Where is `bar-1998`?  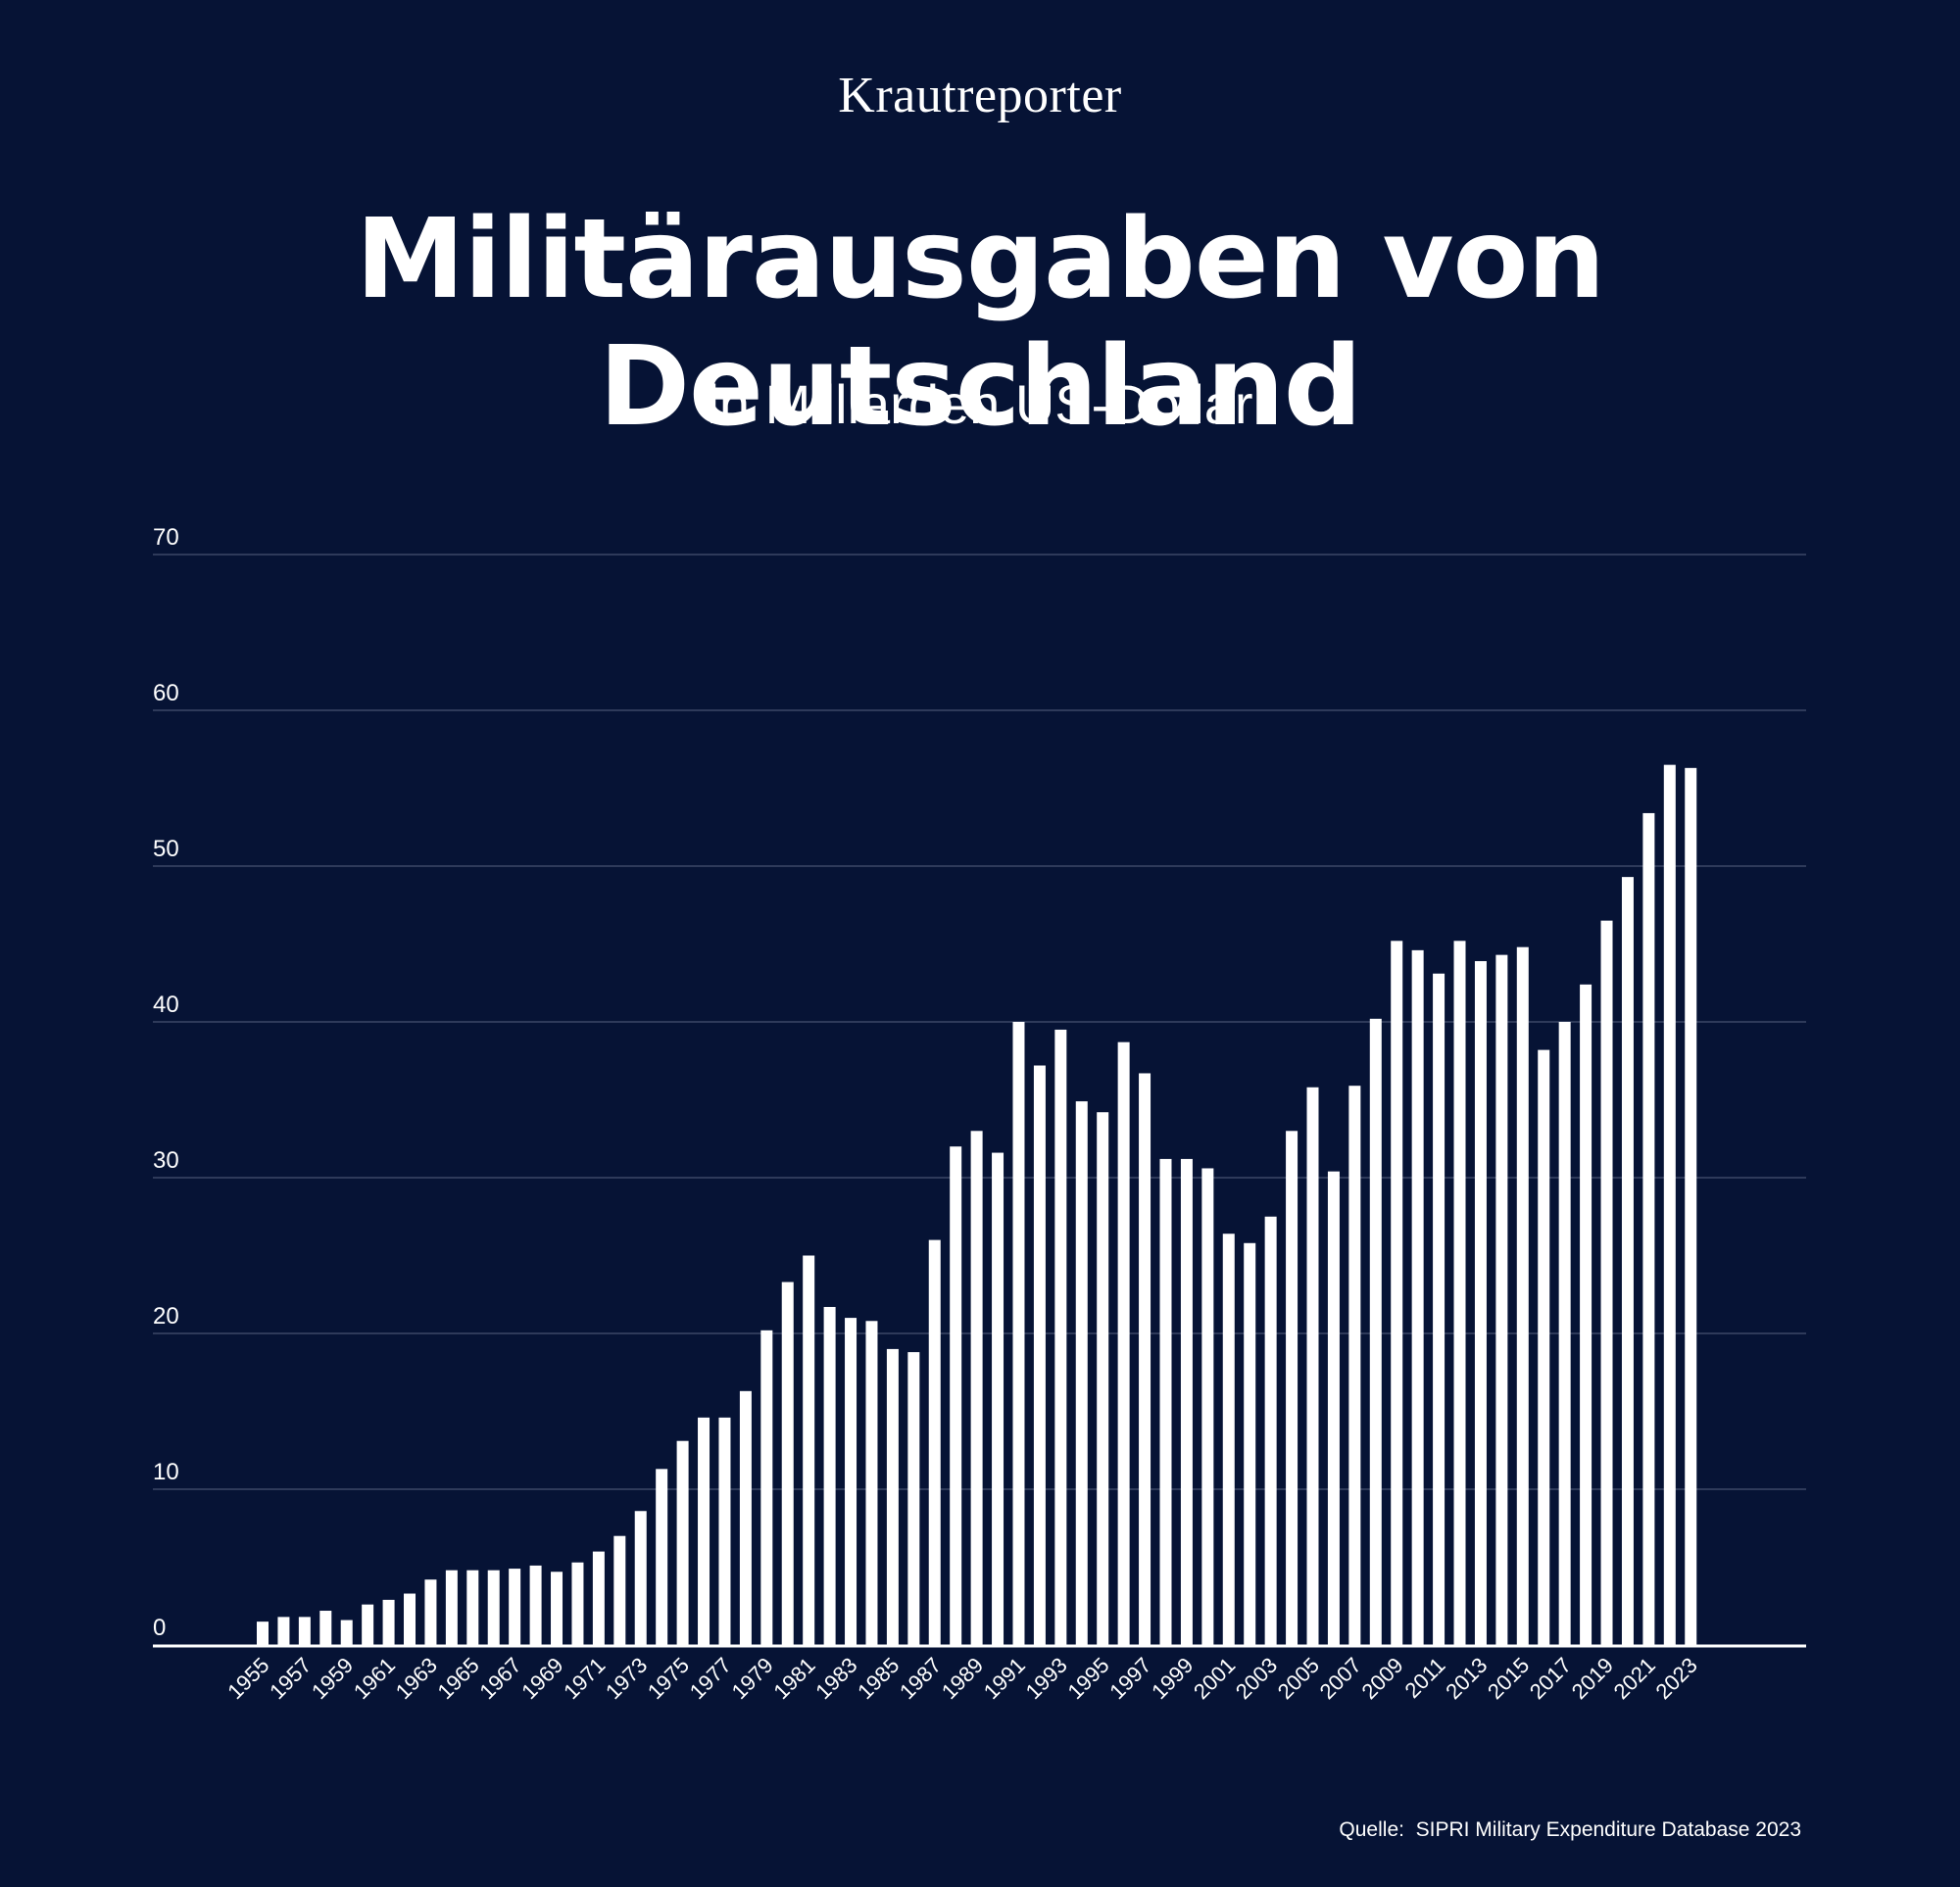 bar-1998 is located at coordinates (1165, 1401).